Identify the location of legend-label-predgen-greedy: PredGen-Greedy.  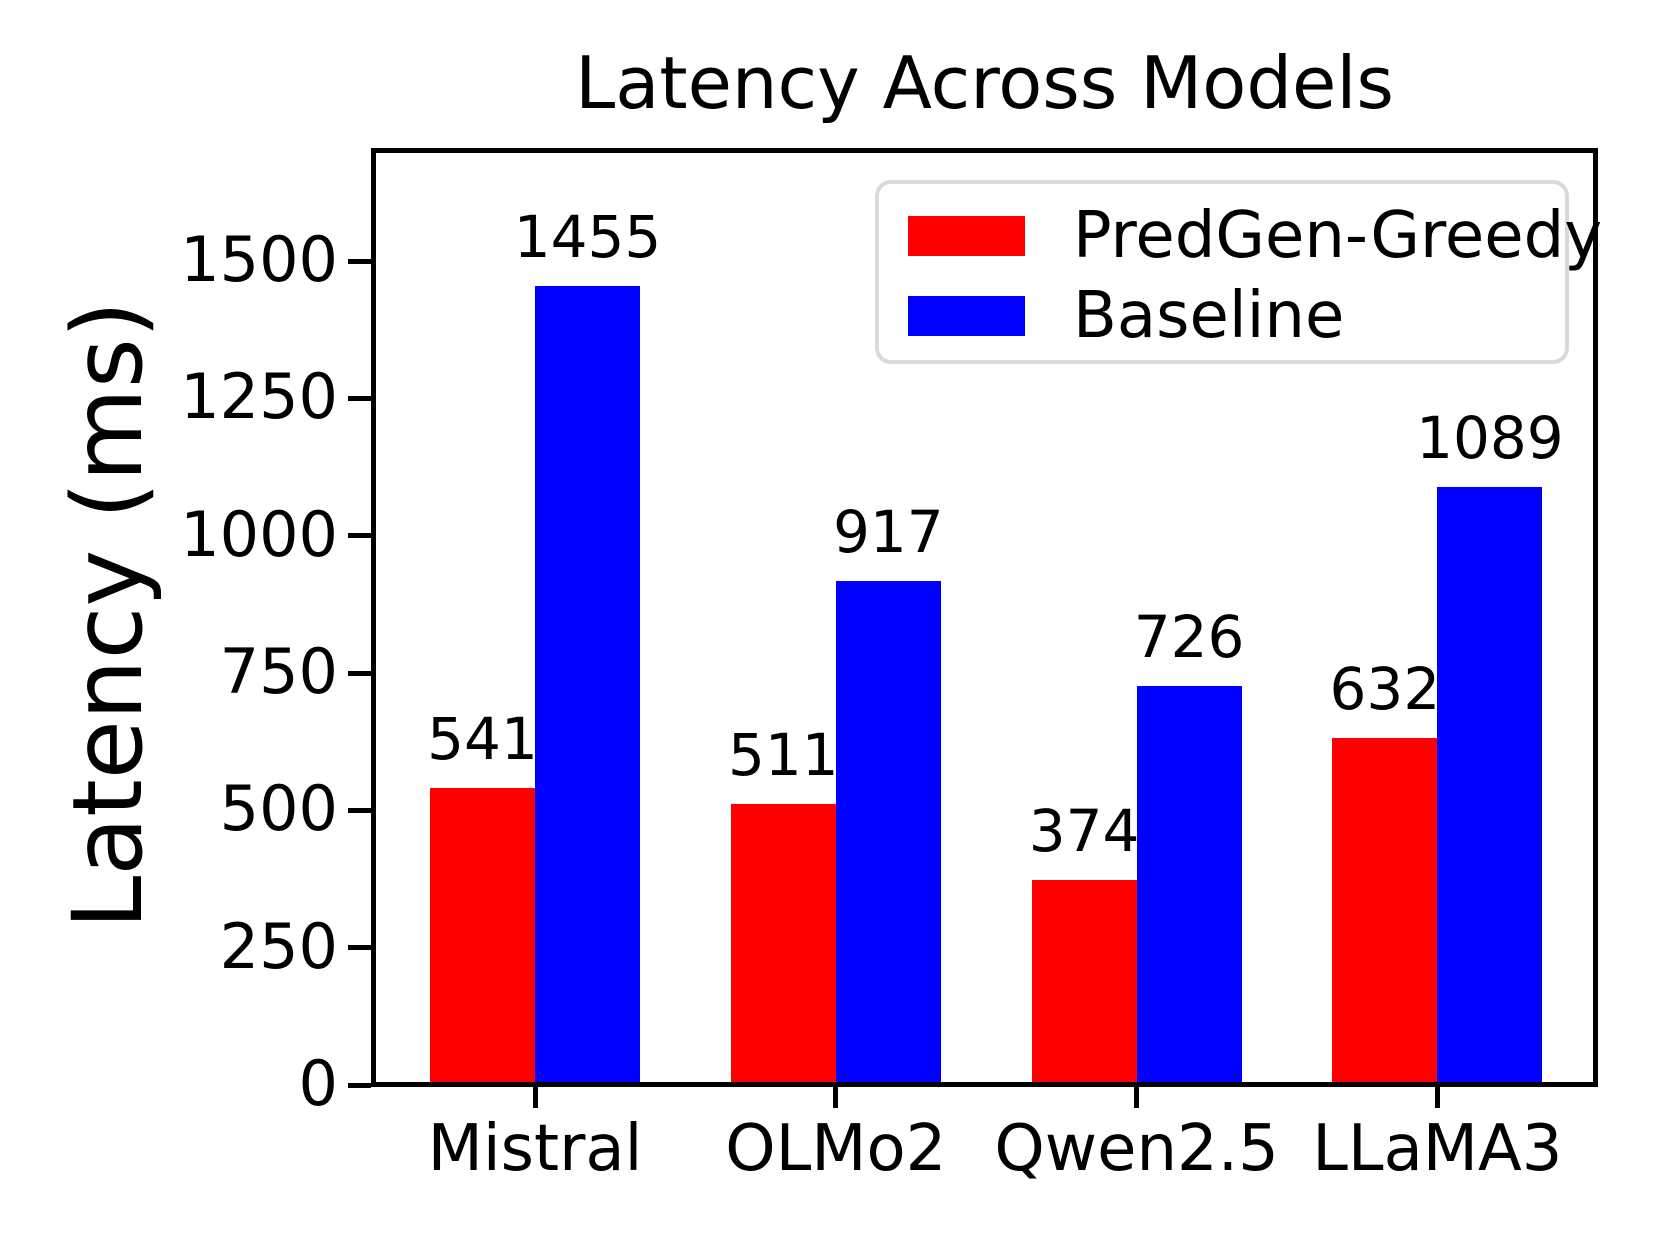
(1338, 236).